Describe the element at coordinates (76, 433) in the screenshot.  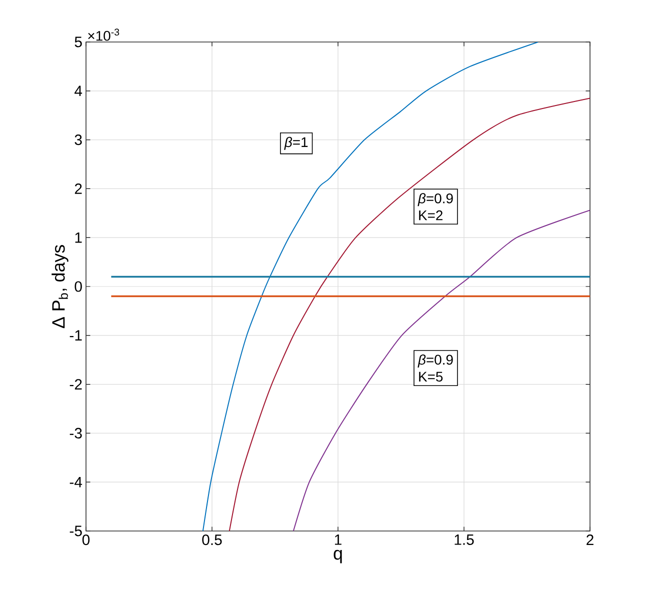
I see `y-tick-label: -3` at that location.